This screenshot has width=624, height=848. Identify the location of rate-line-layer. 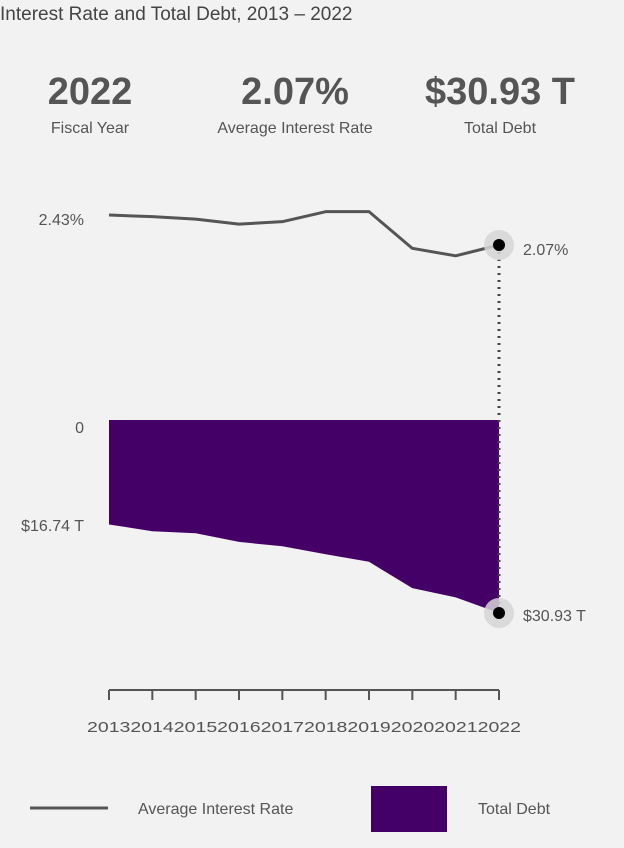
(304, 234).